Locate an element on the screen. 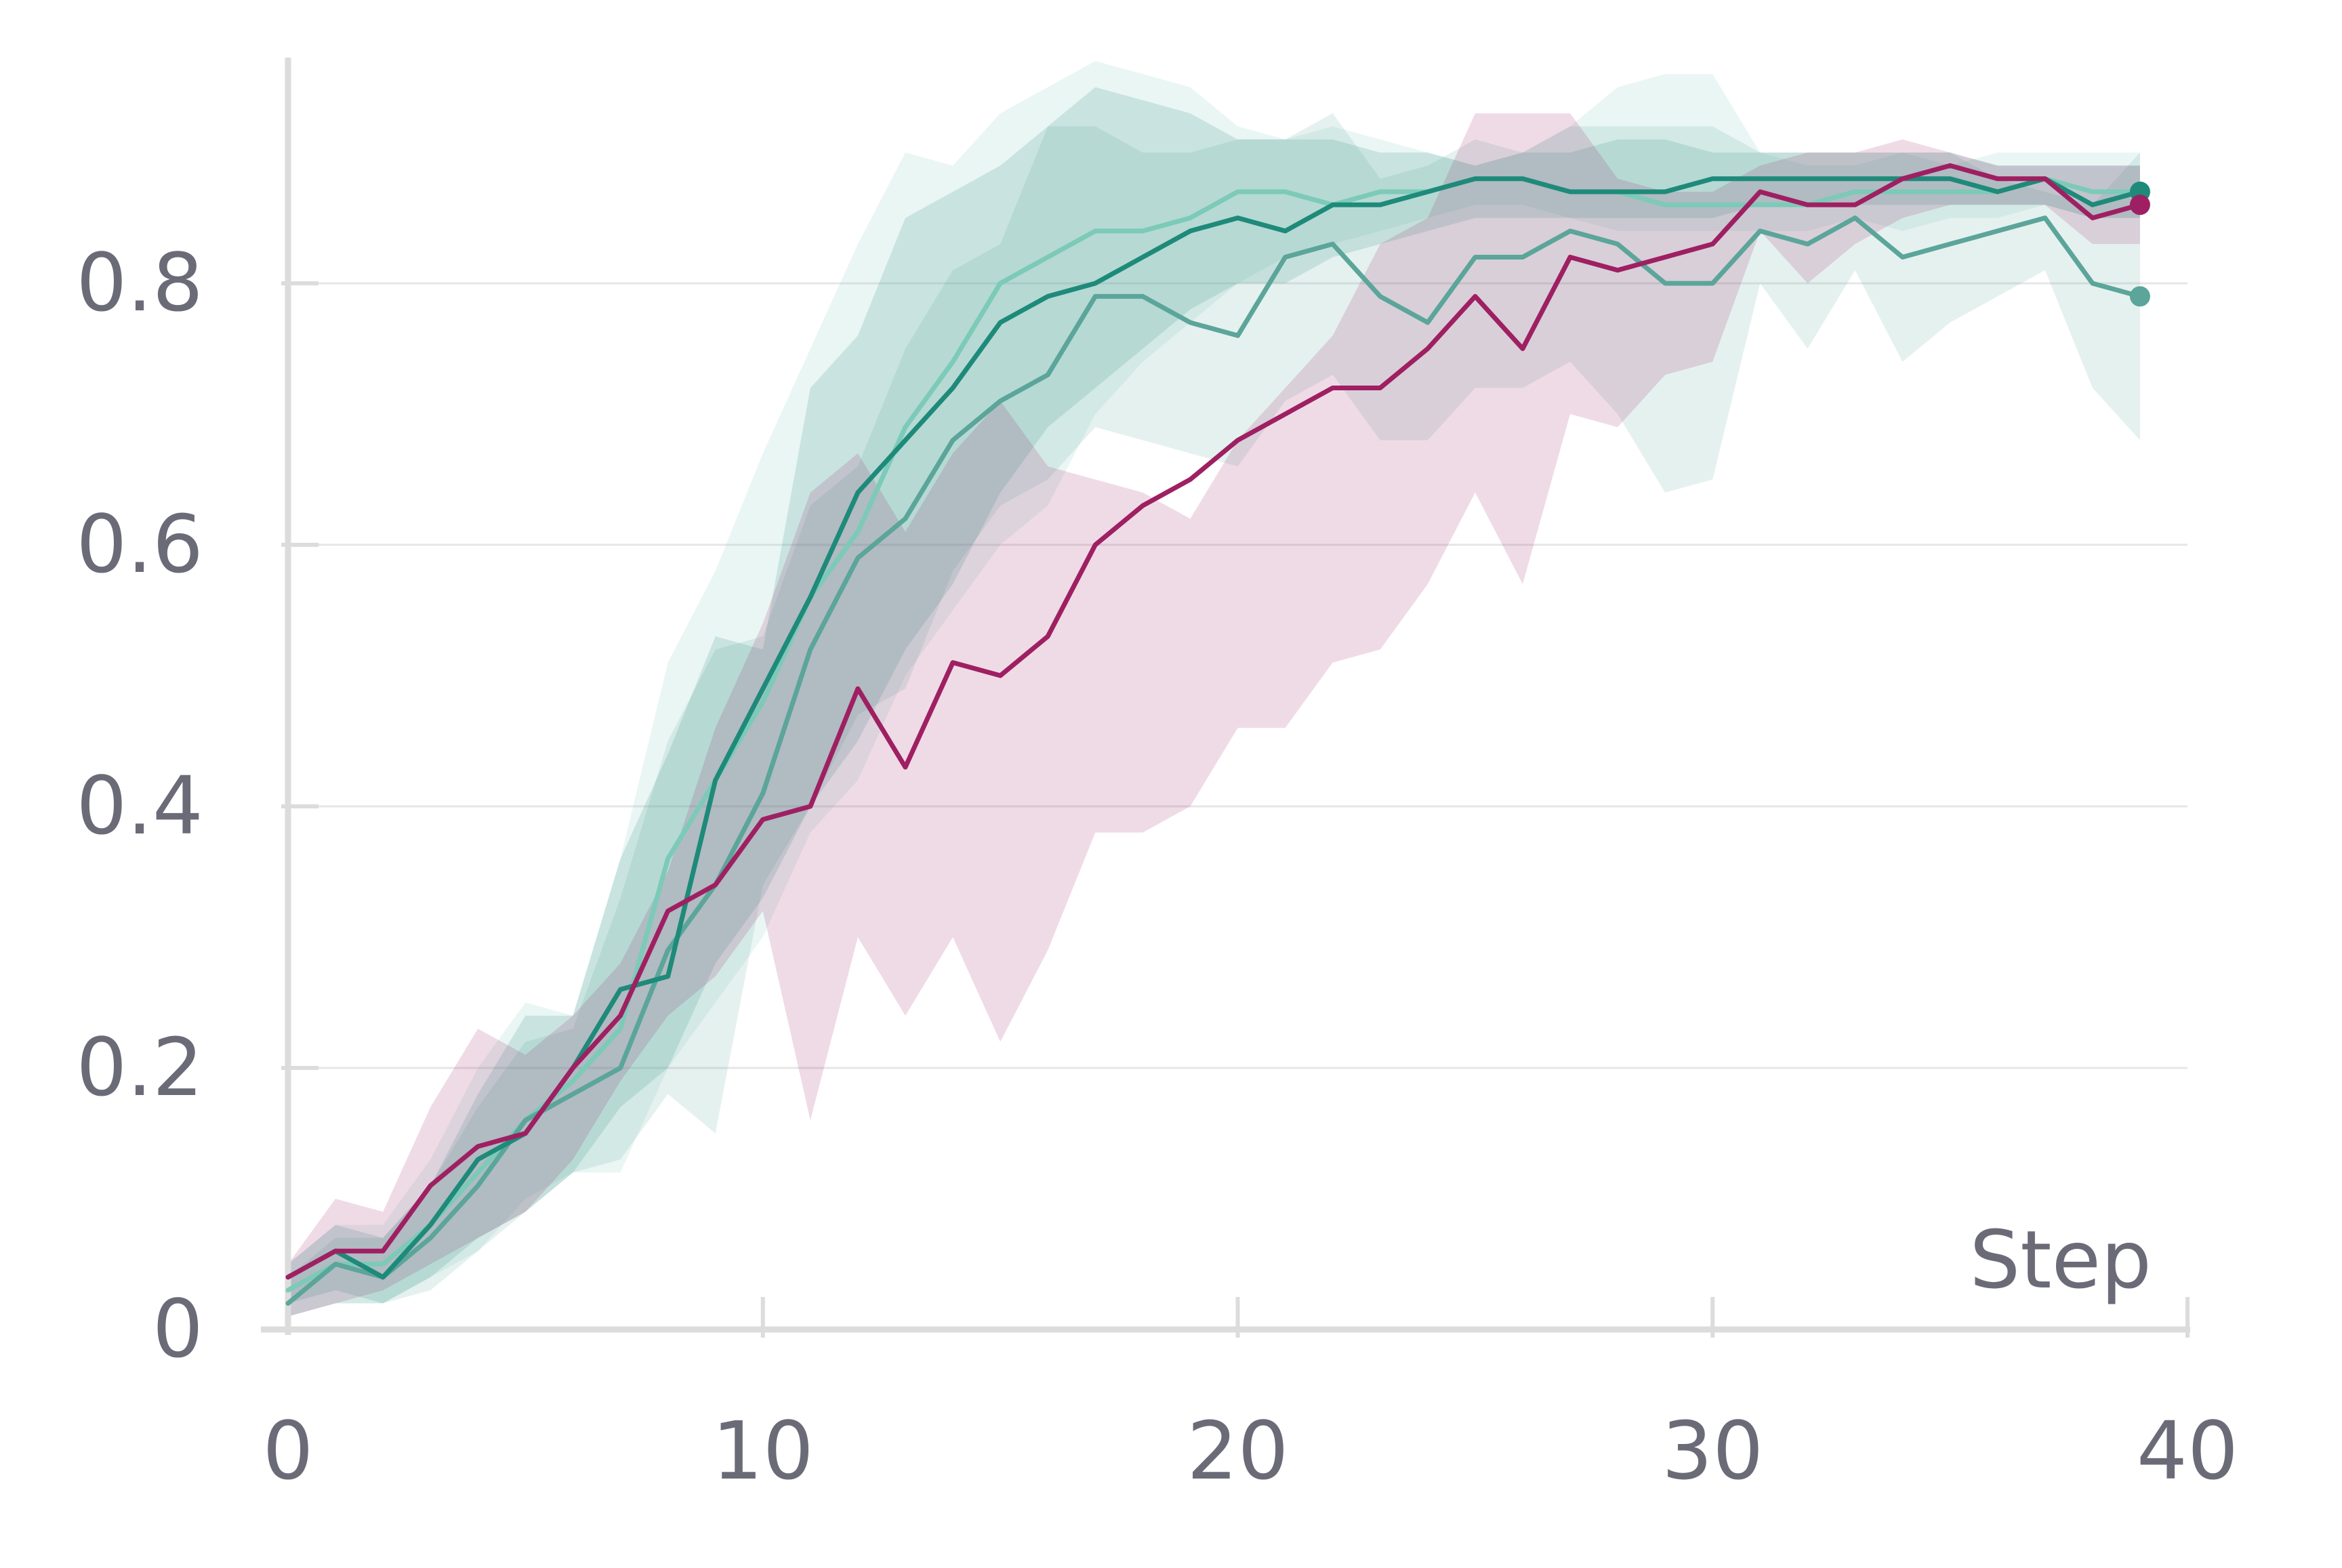 This screenshot has width=2342, height=1568. y-tick-label: 0.6 is located at coordinates (139, 544).